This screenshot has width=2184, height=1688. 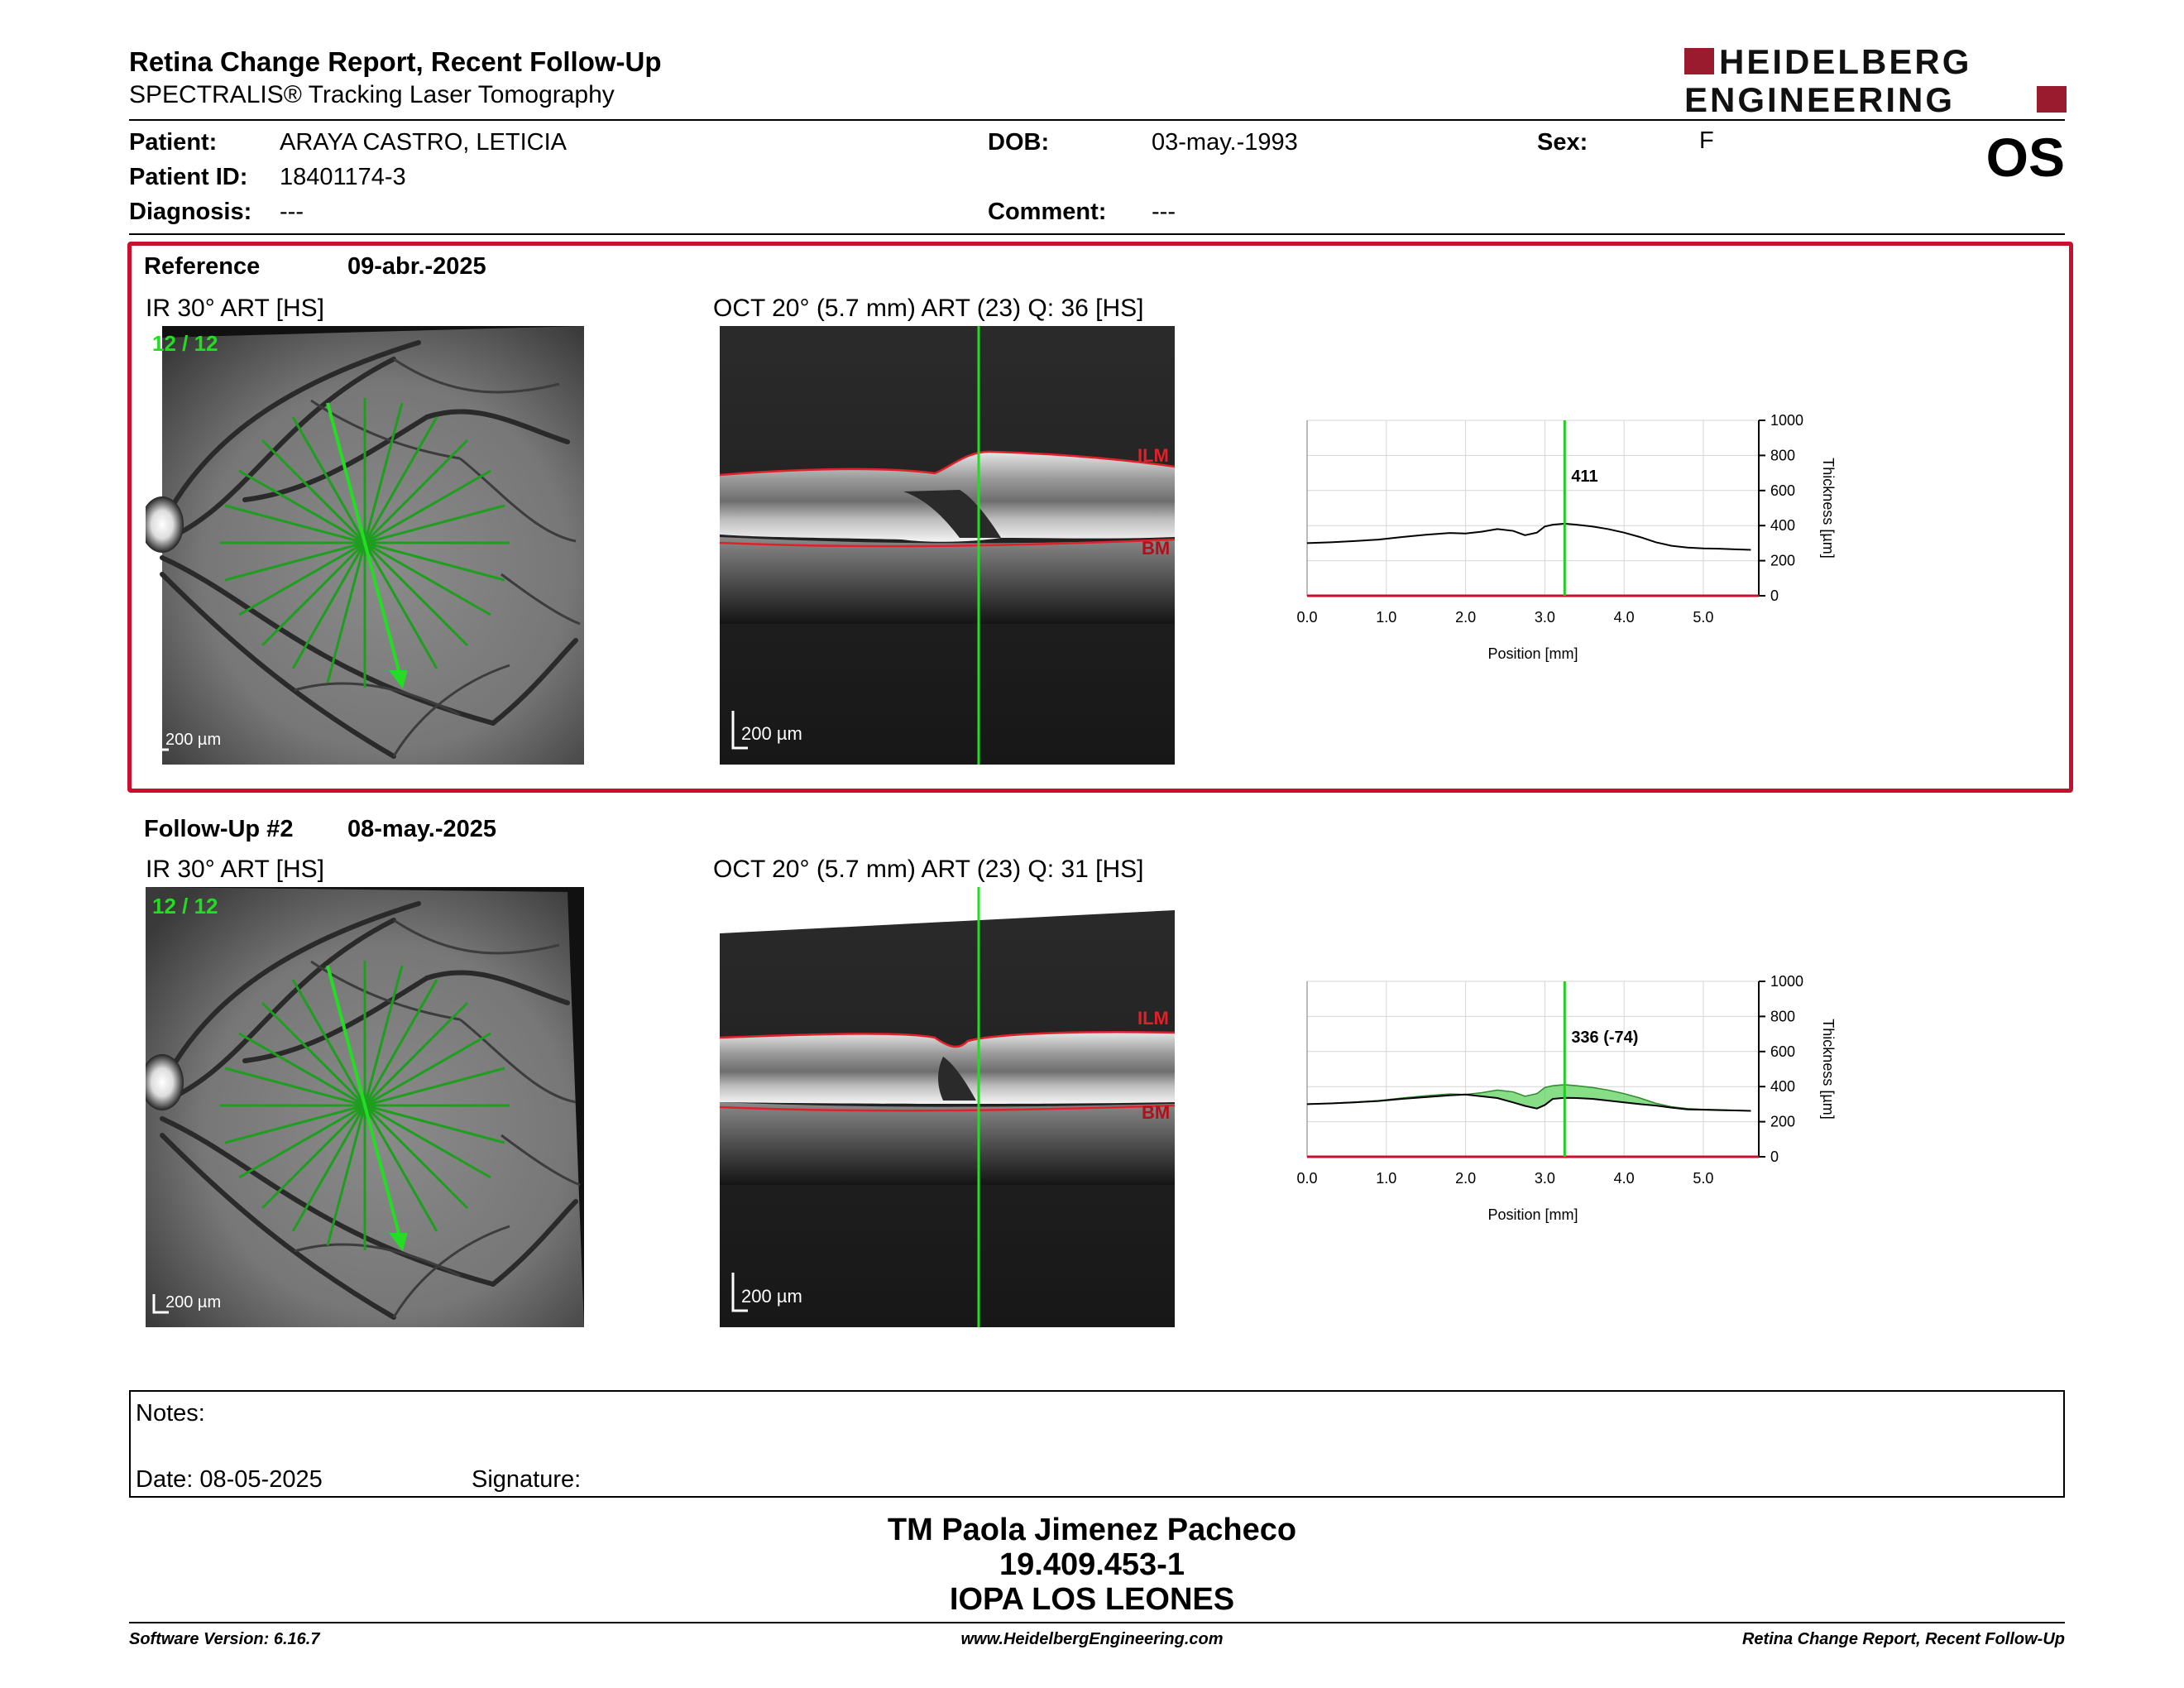 What do you see at coordinates (771, 733) in the screenshot?
I see `reference-oct-scale: 200 µm` at bounding box center [771, 733].